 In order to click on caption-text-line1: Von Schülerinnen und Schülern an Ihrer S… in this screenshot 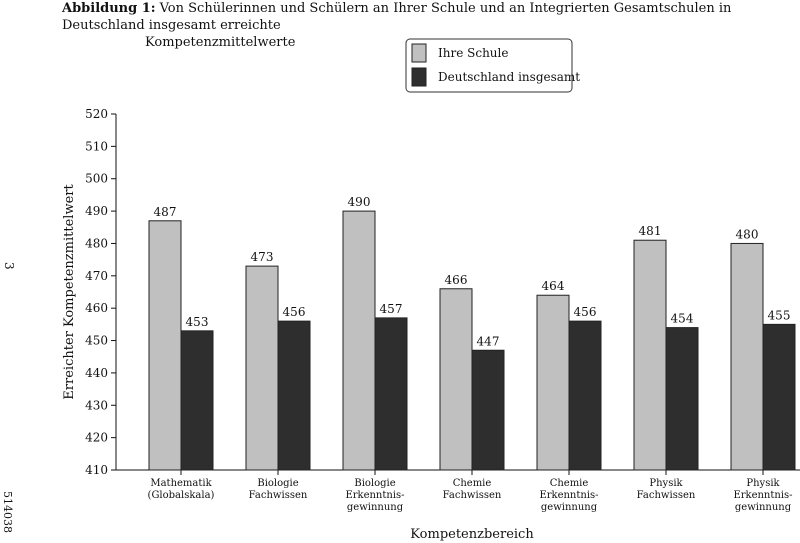, I will do `click(397, 17)`.